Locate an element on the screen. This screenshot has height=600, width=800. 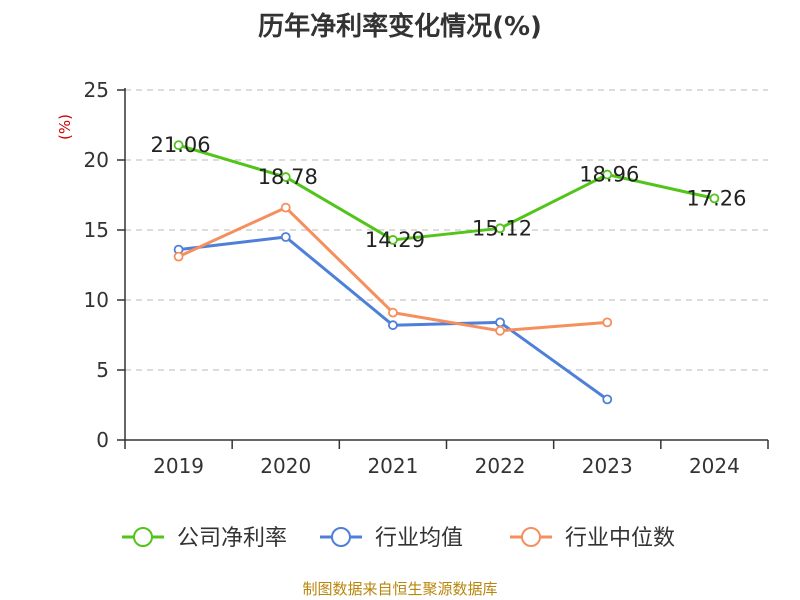
x-tick-label: 2019 is located at coordinates (178, 466).